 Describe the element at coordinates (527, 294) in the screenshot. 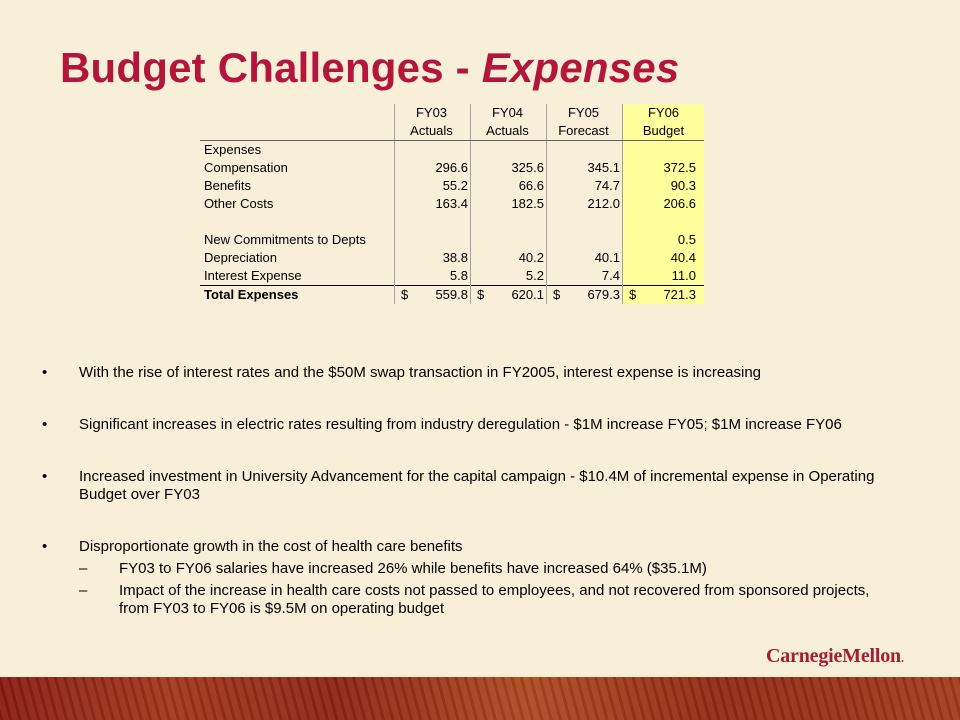

I see `total-value: 620.1` at that location.